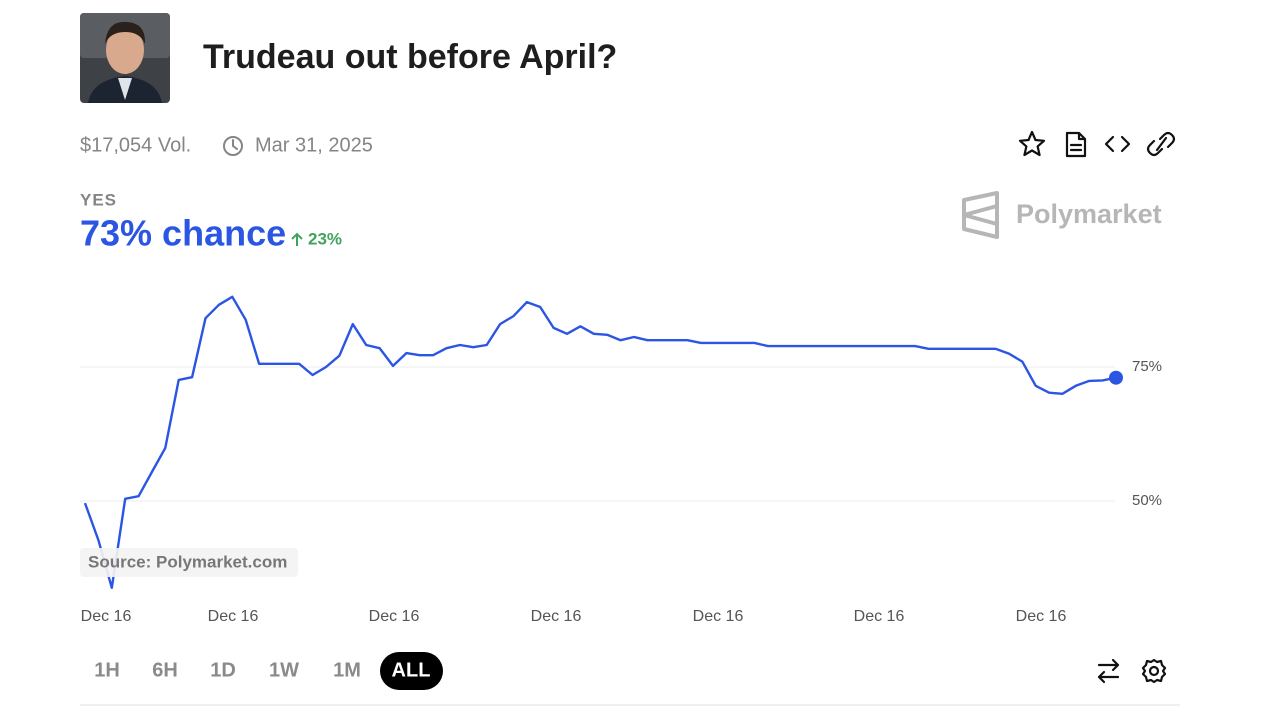  What do you see at coordinates (223, 670) in the screenshot?
I see `time-range-button: 1D` at bounding box center [223, 670].